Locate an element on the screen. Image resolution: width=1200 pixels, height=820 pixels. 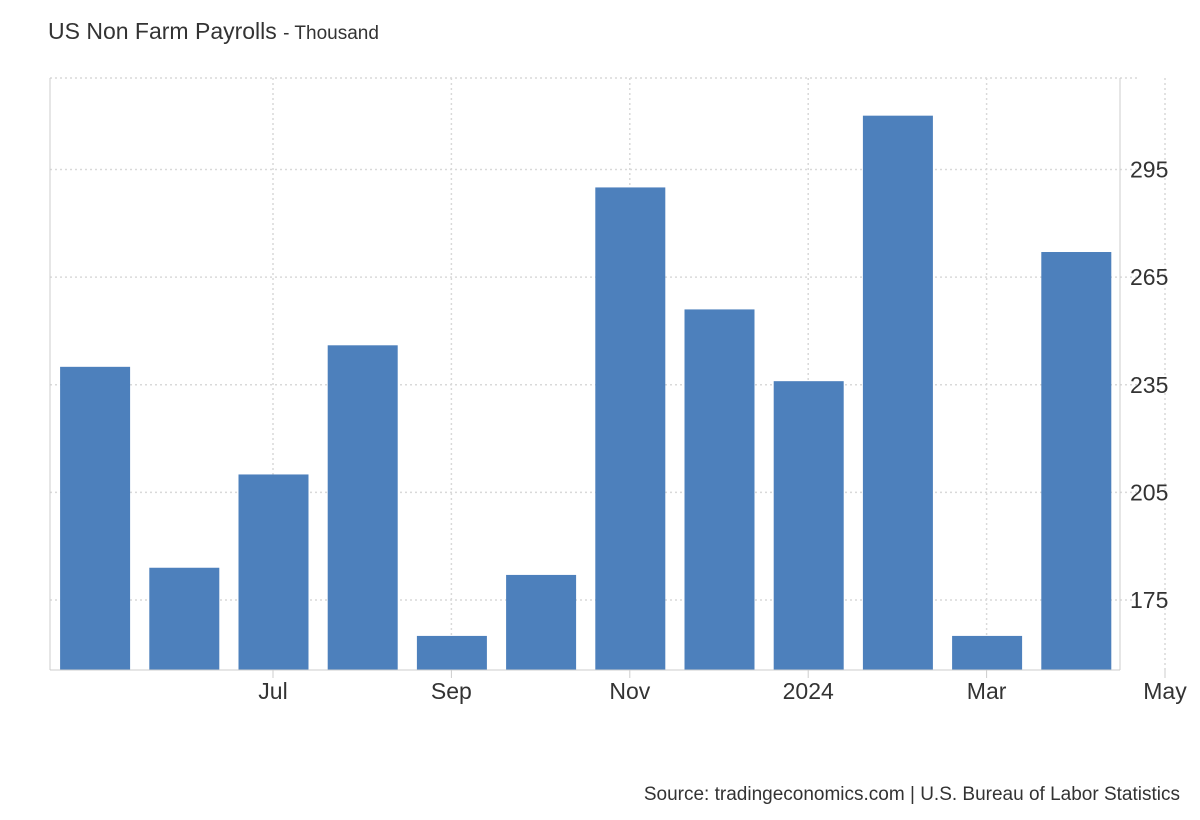
x-tick-label: Mar is located at coordinates (987, 691).